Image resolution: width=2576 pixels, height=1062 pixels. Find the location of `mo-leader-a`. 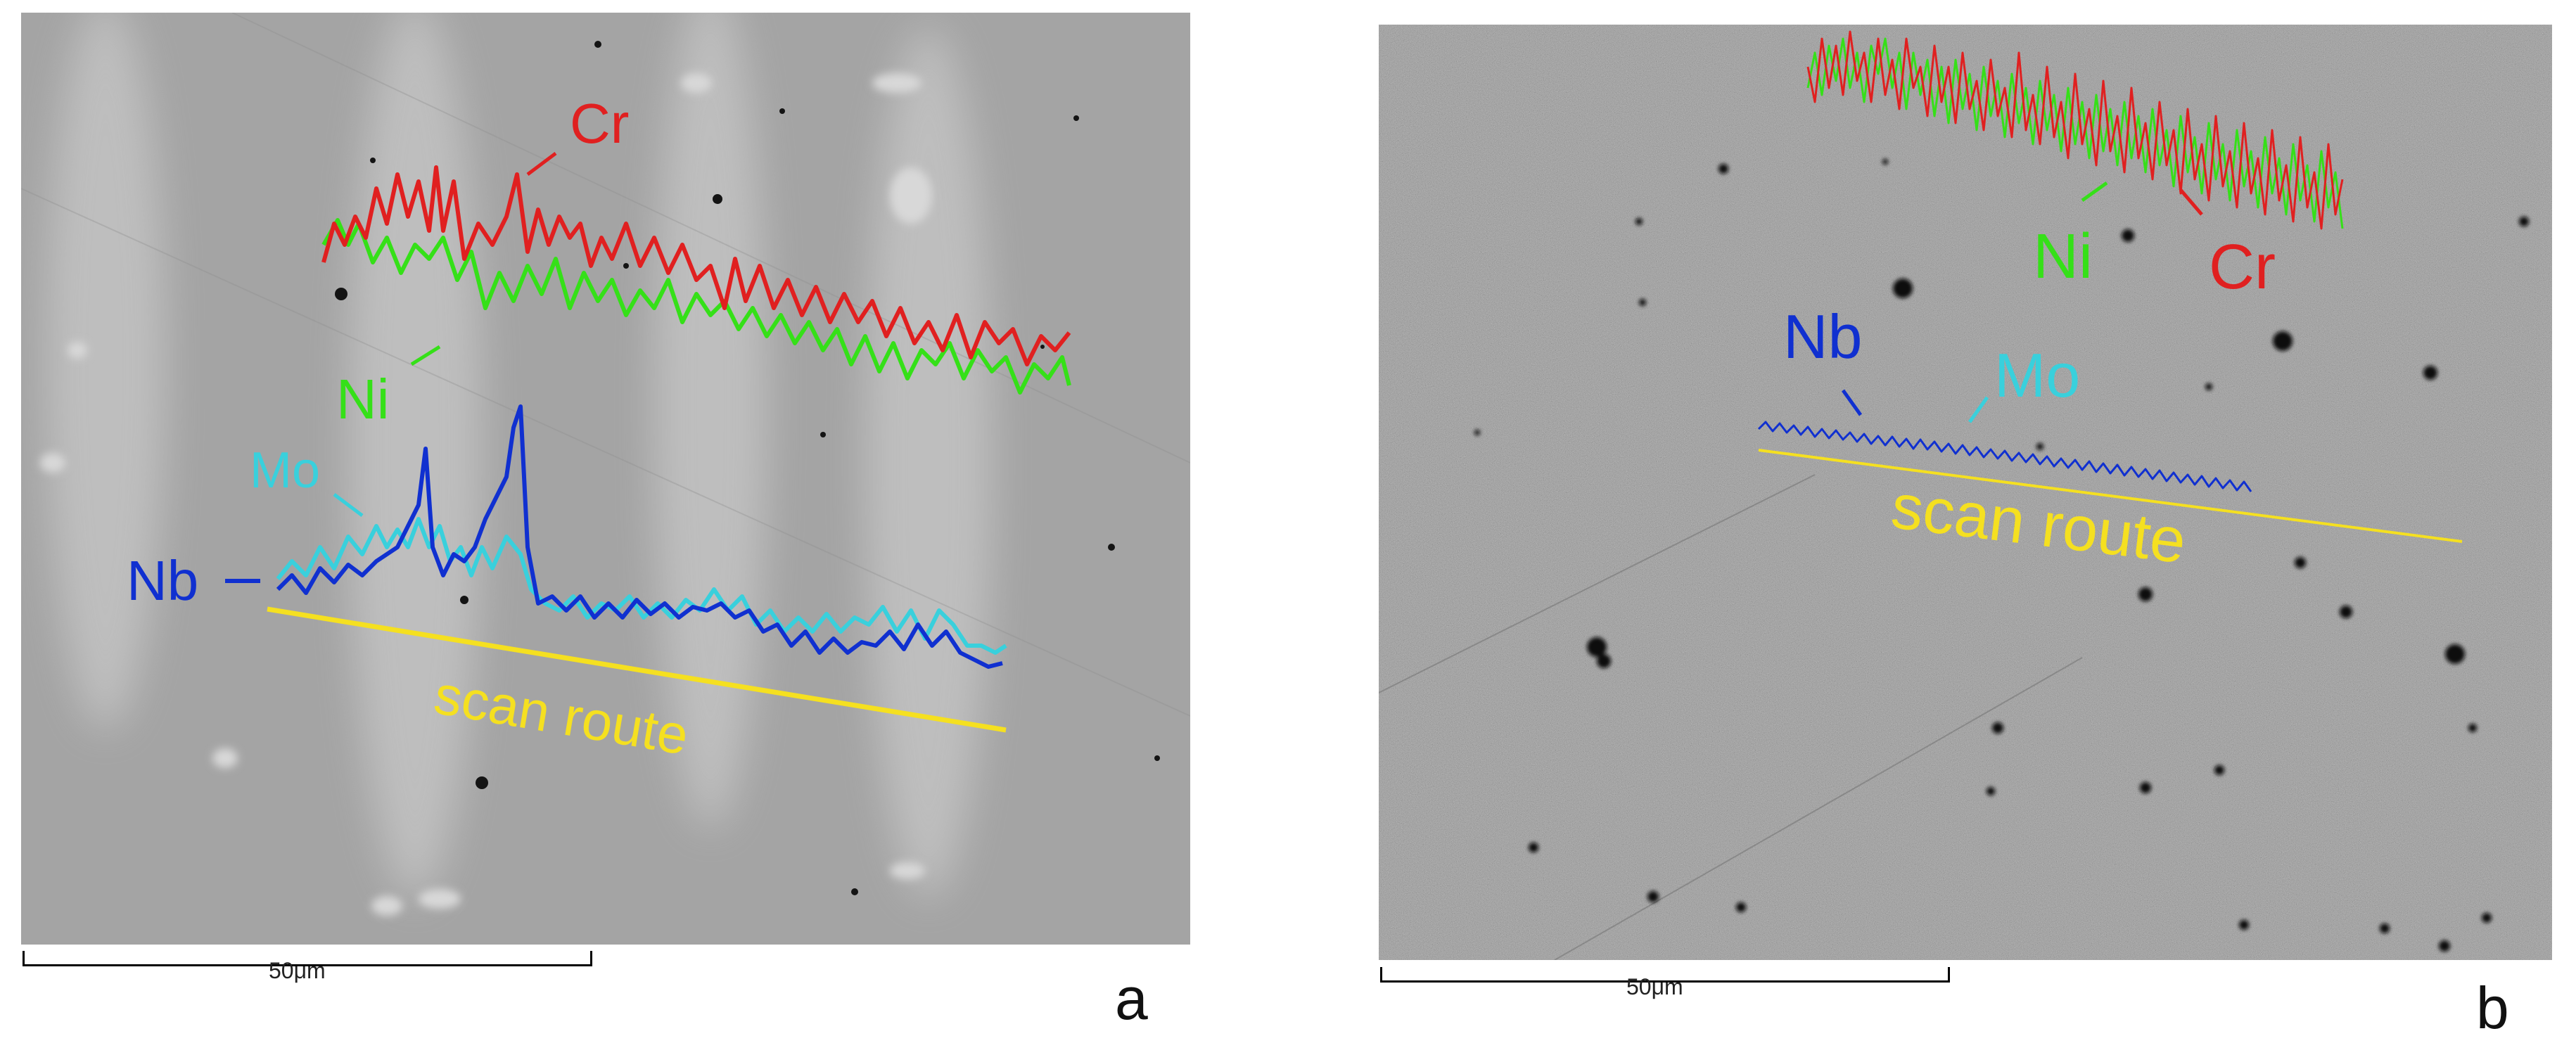

mo-leader-a is located at coordinates (348, 505).